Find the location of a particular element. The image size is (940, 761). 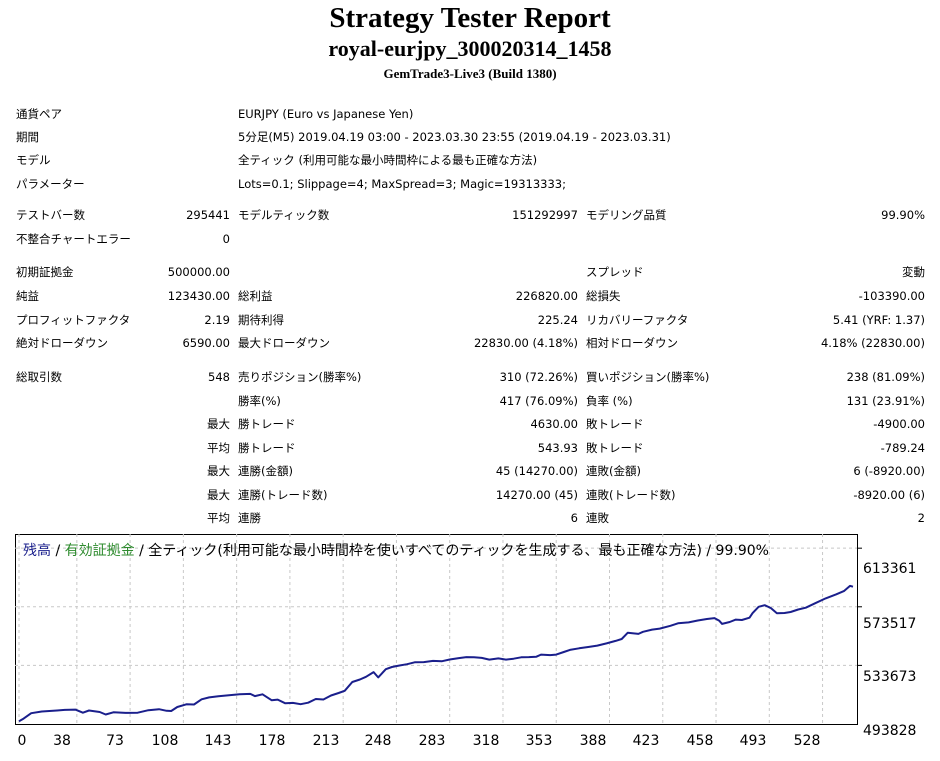

model-value: 全ティック (利用可能な最小時間枠による最も正確な方法) is located at coordinates (388, 160).